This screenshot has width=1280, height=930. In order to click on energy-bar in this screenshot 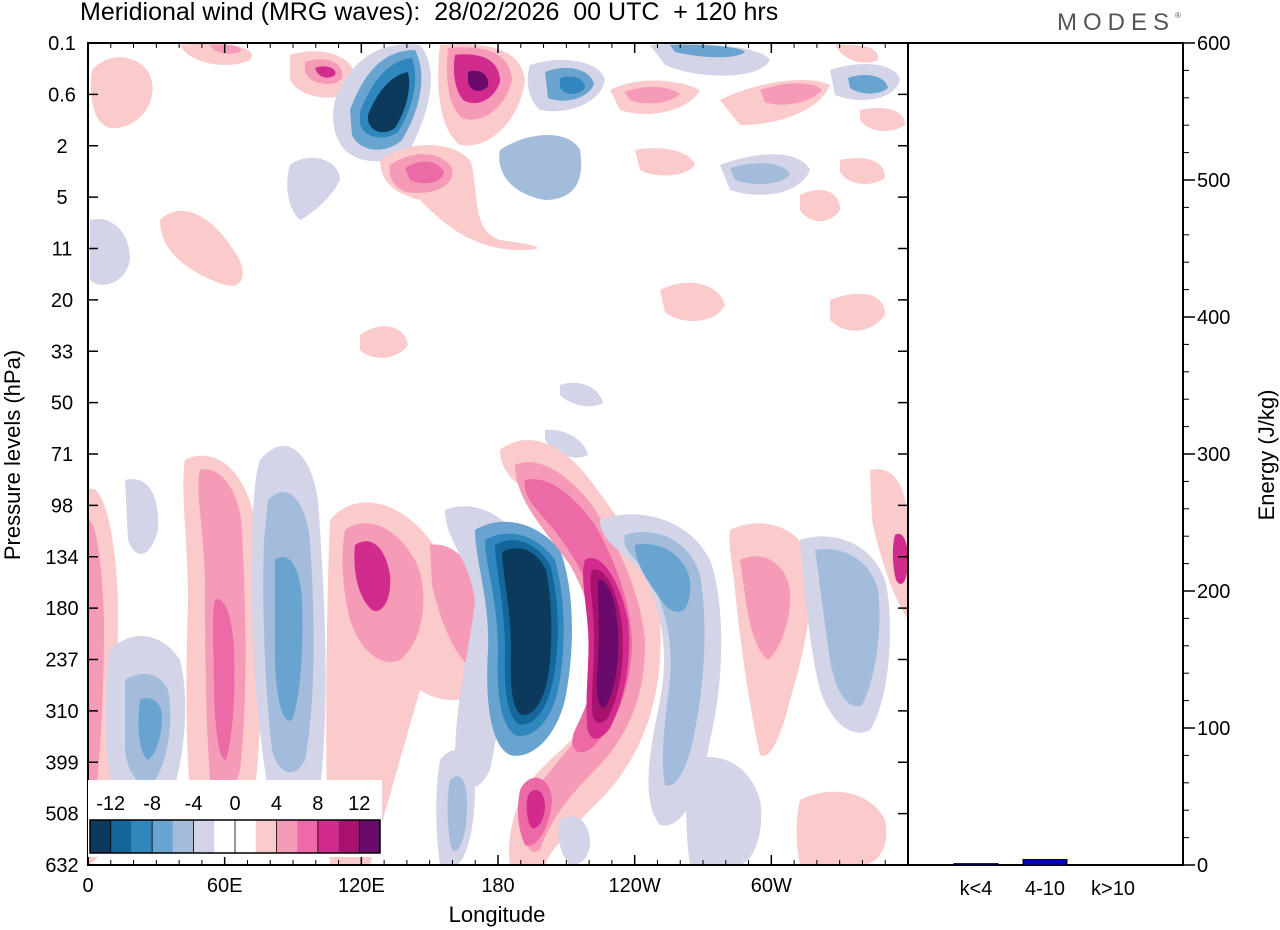, I will do `click(1045, 862)`.